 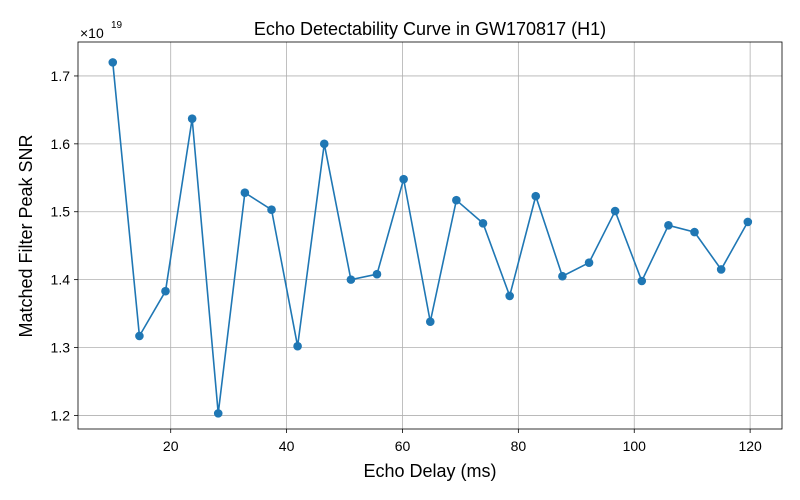 What do you see at coordinates (61, 348) in the screenshot?
I see `y-tick-label: 1.3` at bounding box center [61, 348].